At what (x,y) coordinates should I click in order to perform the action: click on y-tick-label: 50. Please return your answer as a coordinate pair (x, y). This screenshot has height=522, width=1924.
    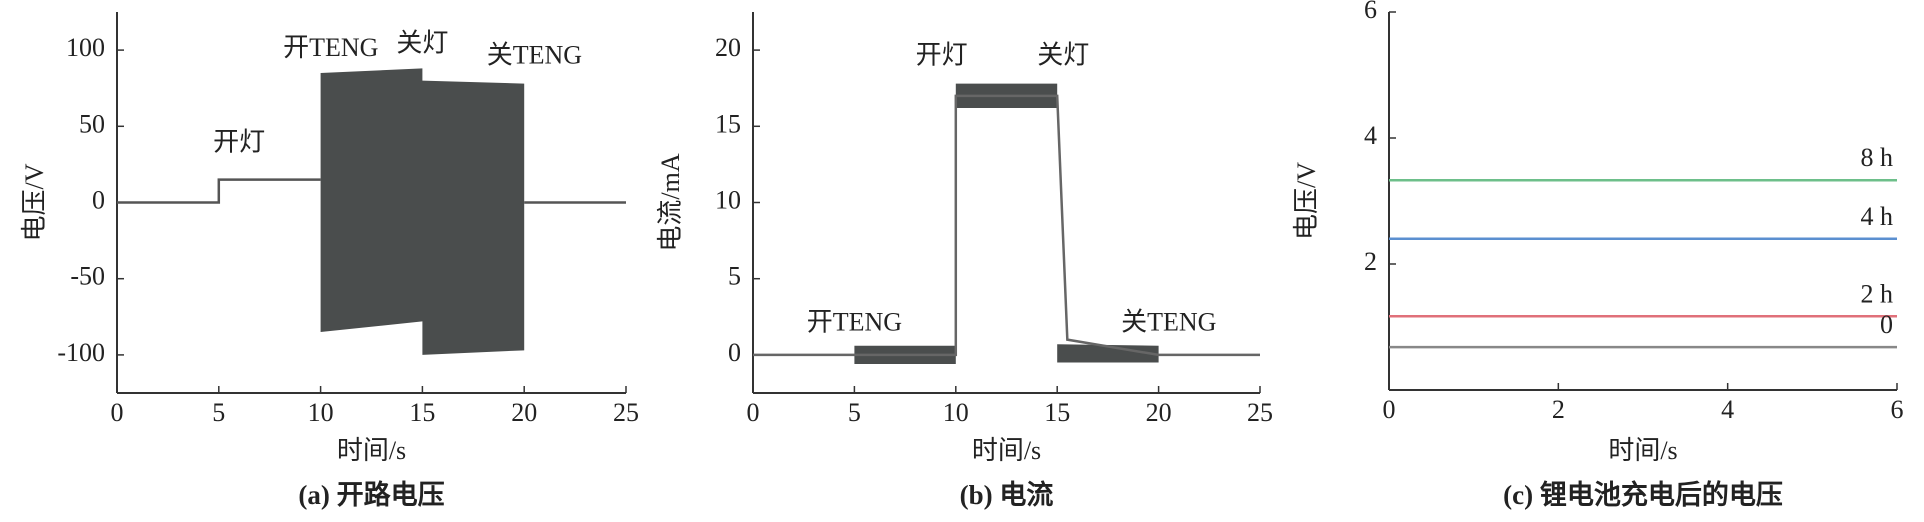
    Looking at the image, I should click on (92, 123).